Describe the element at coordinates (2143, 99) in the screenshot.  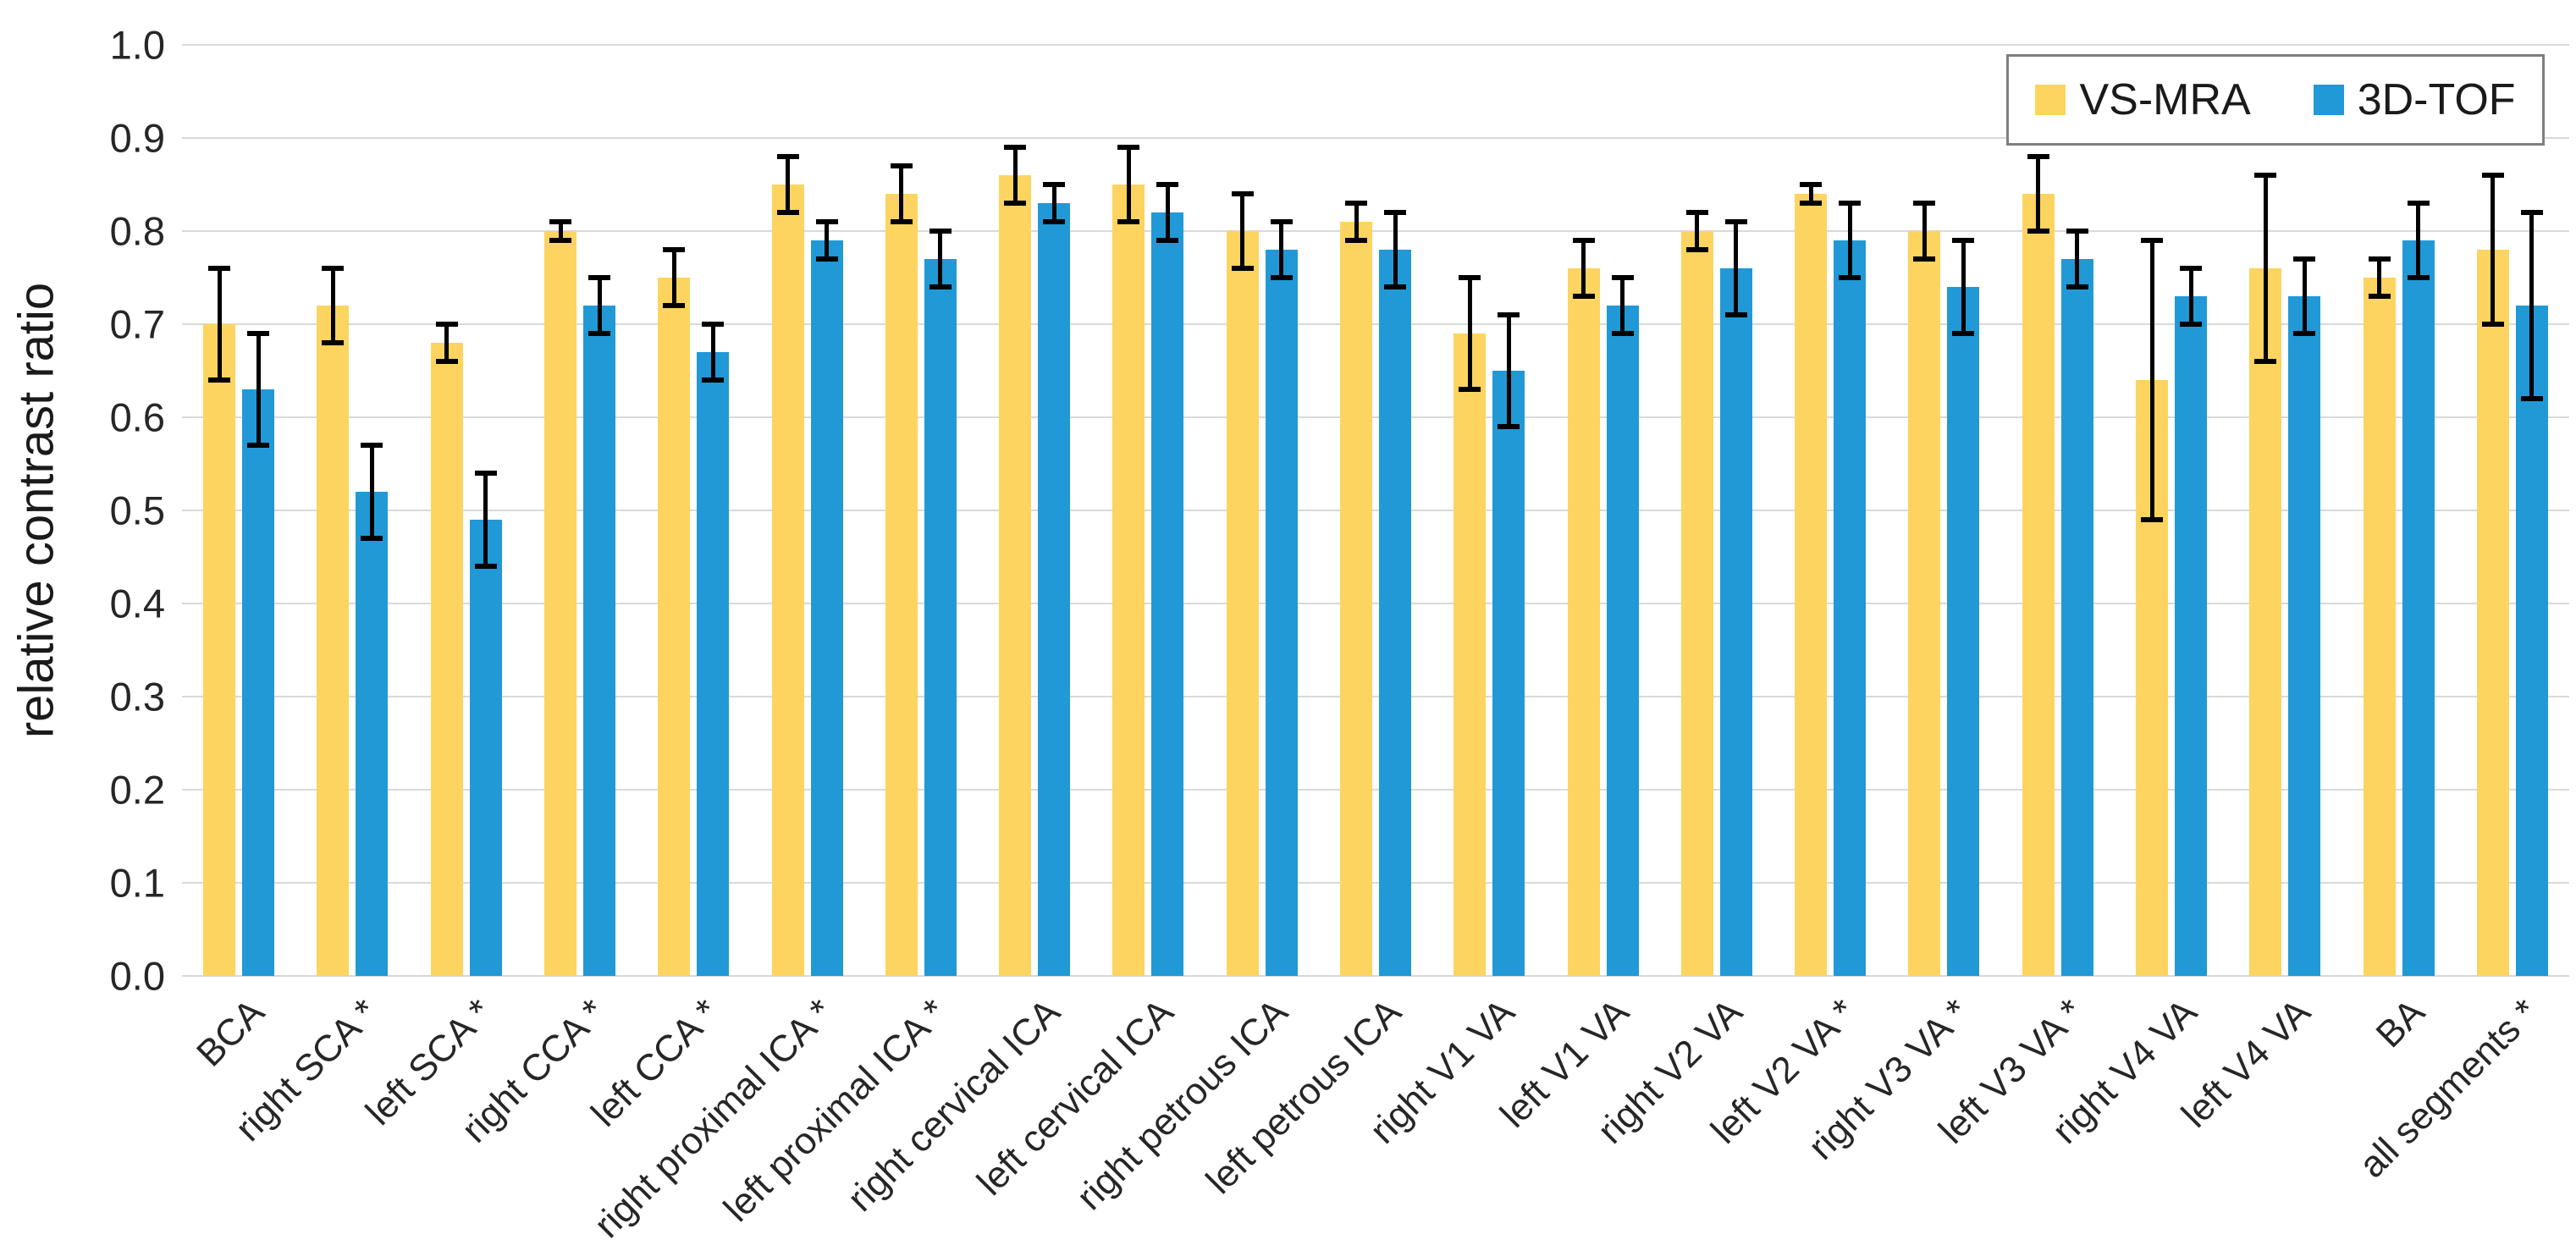
I see `legend-item-vs-mra: VS-MRA` at that location.